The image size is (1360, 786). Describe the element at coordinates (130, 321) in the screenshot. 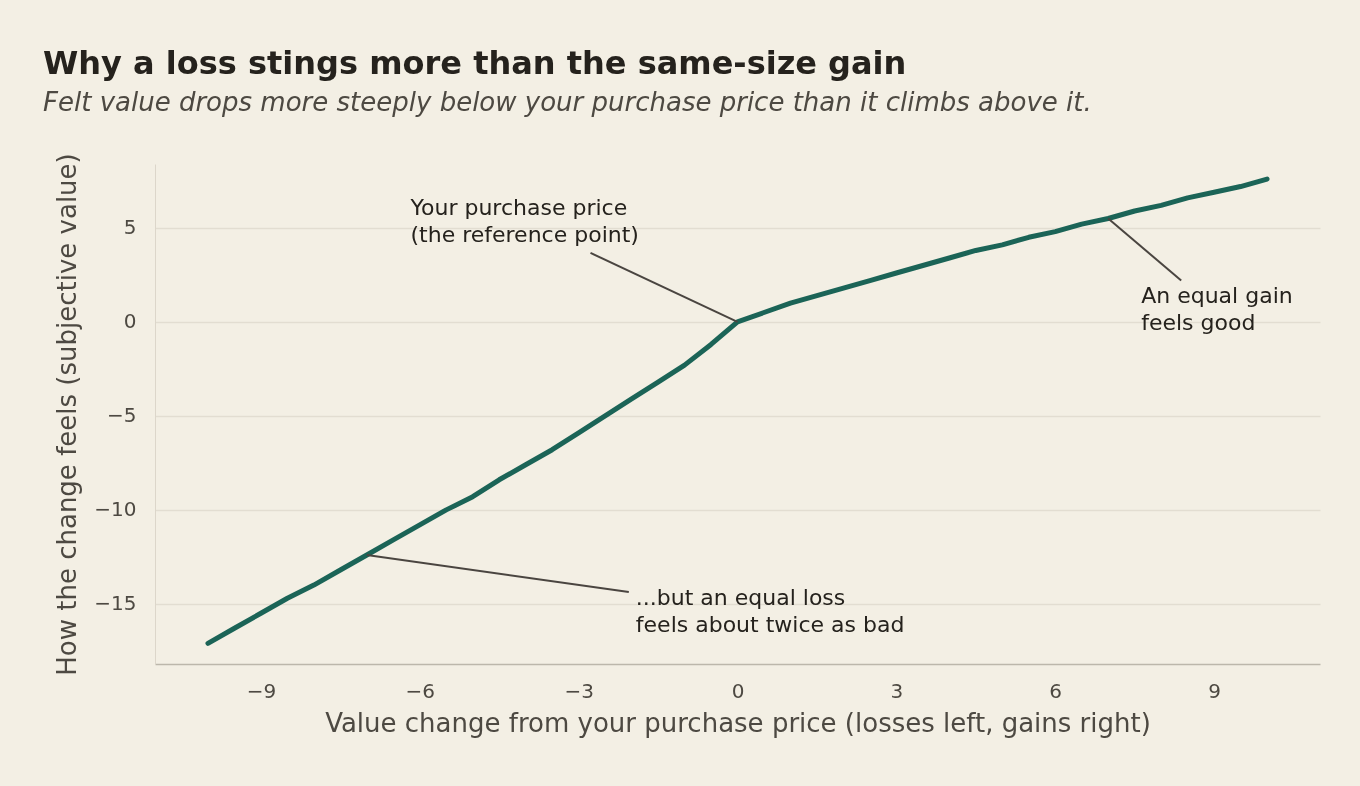

I see `y-tick-label: 0` at that location.